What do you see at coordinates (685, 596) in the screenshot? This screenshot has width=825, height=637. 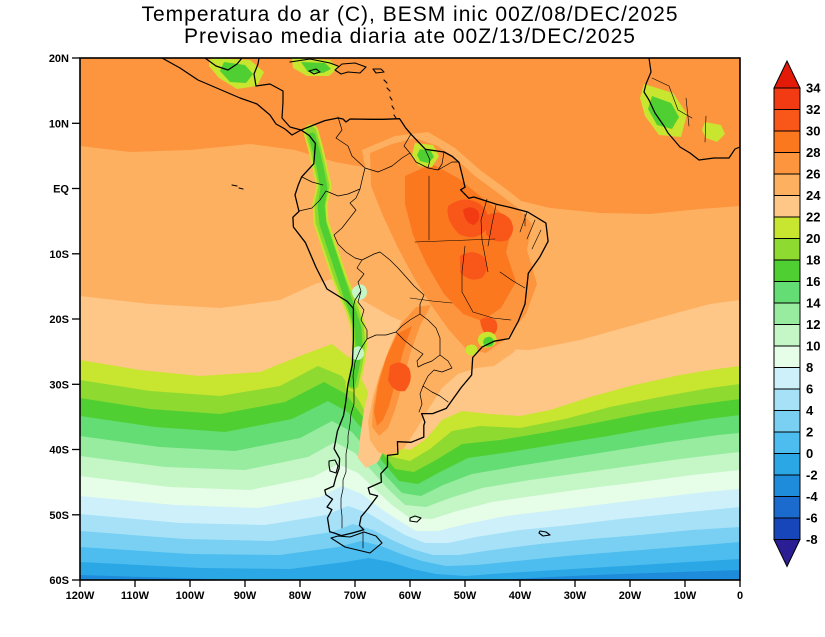 I see `lon-label-10W: 10W` at bounding box center [685, 596].